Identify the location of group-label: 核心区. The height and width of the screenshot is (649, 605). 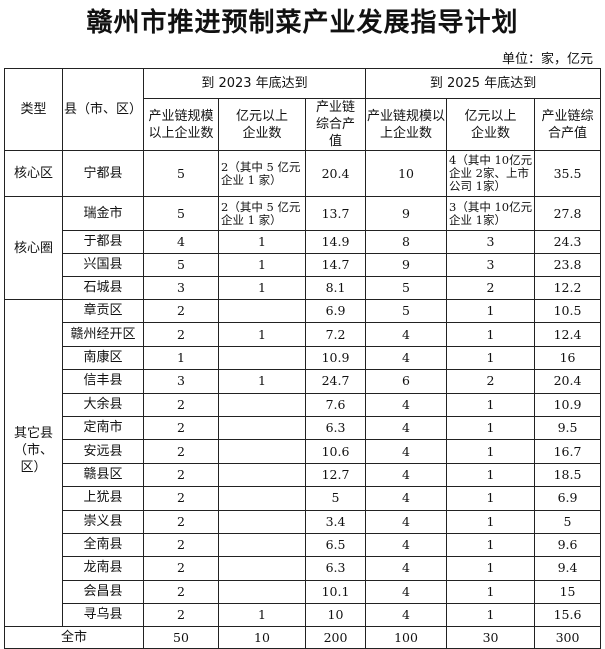
(33, 173).